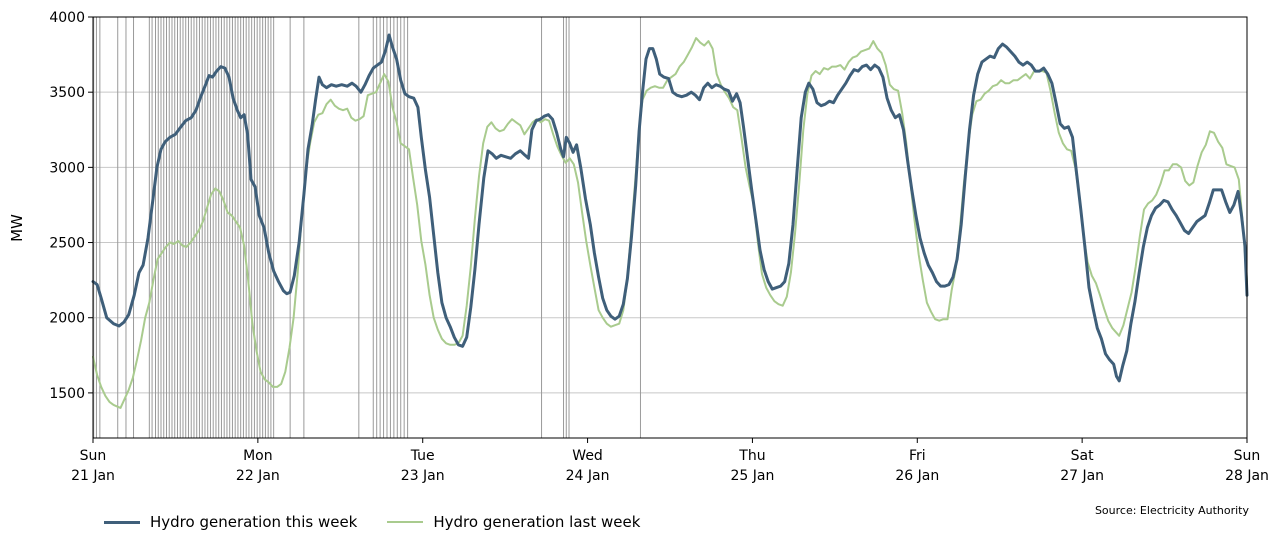 The height and width of the screenshot is (534, 1287). What do you see at coordinates (587, 456) in the screenshot?
I see `x-tick-day-label: Wed` at bounding box center [587, 456].